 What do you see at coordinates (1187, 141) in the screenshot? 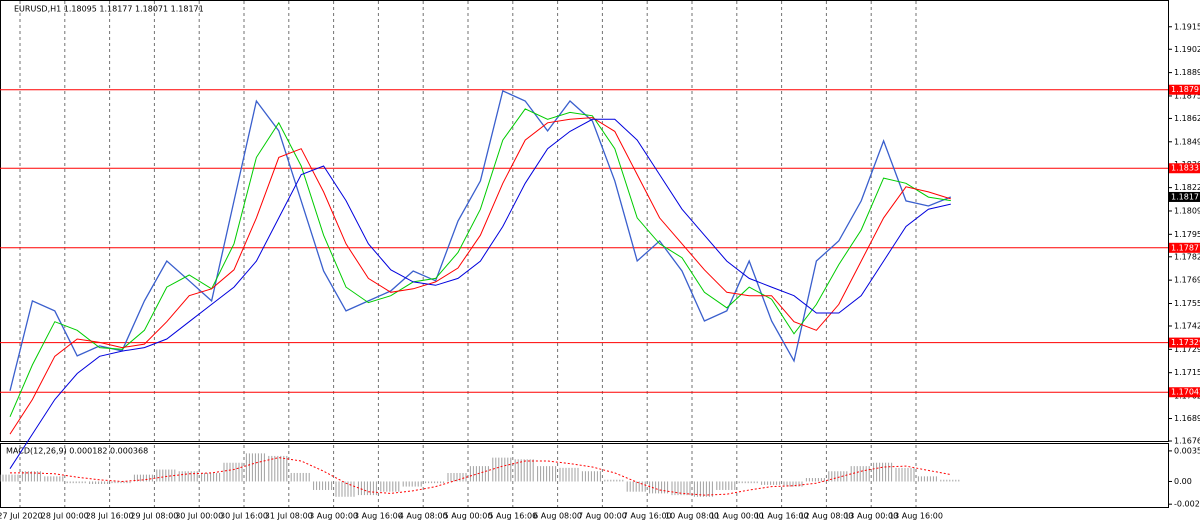
I see `y-tick-label: 1.18490` at bounding box center [1187, 141].